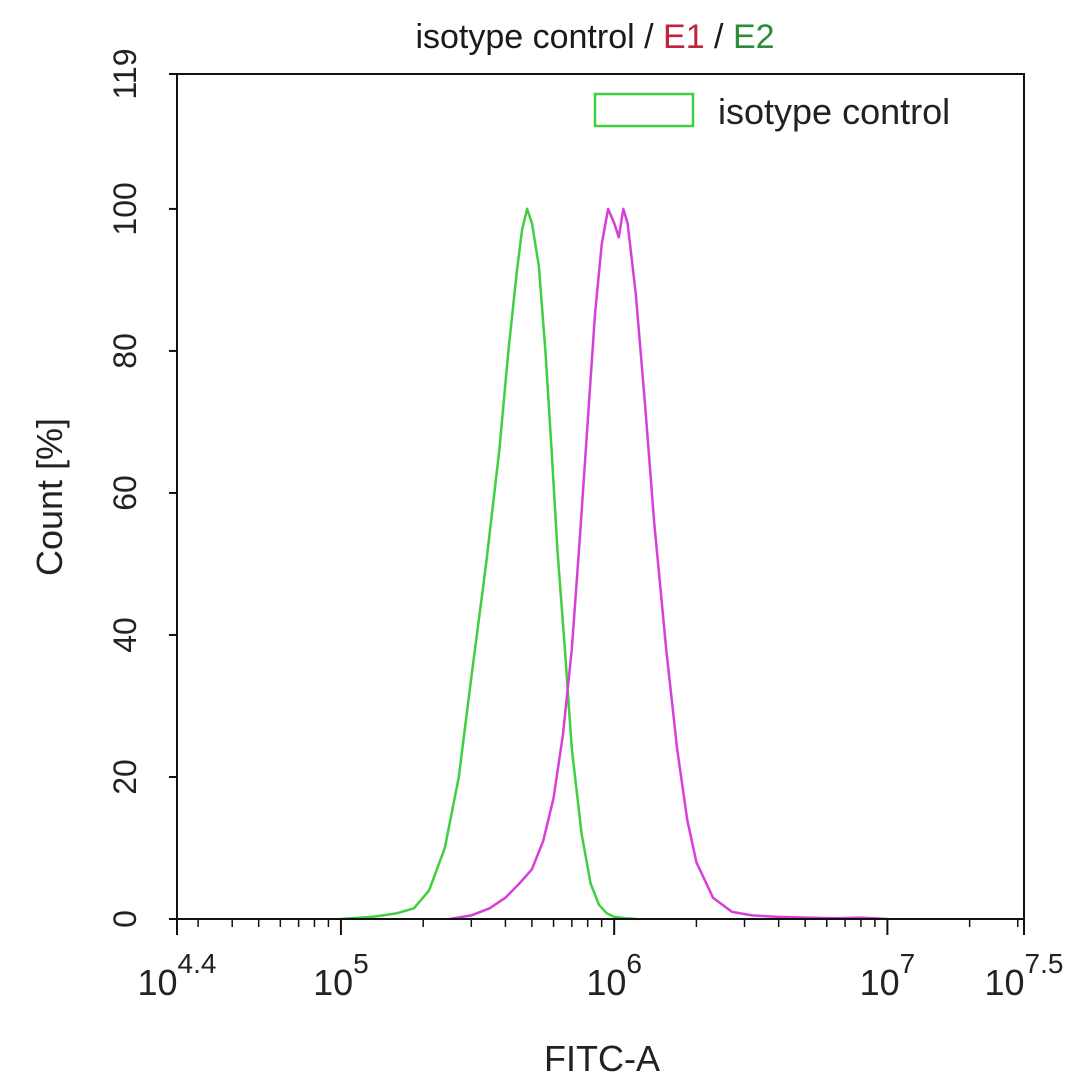 Image resolution: width=1080 pixels, height=1092 pixels. I want to click on title-part-0: isotype control, so click(524, 37).